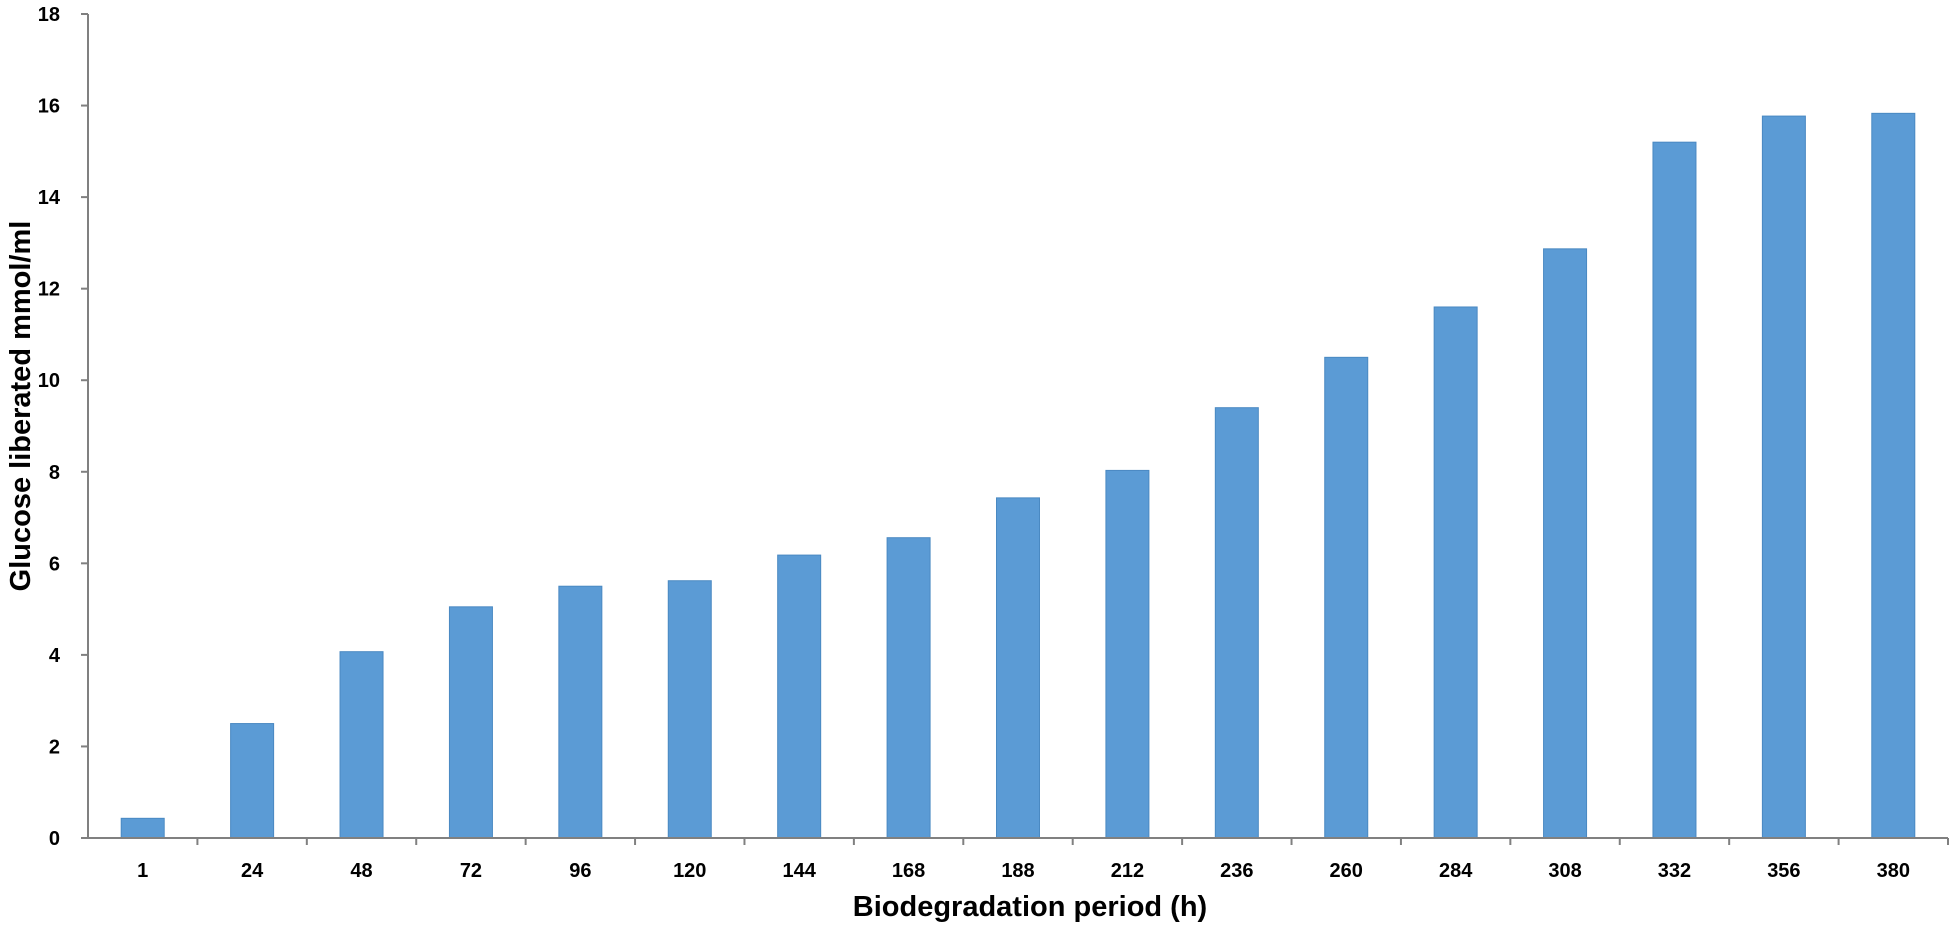 The width and height of the screenshot is (1950, 930). Describe the element at coordinates (471, 871) in the screenshot. I see `x-tick-label: 72` at that location.